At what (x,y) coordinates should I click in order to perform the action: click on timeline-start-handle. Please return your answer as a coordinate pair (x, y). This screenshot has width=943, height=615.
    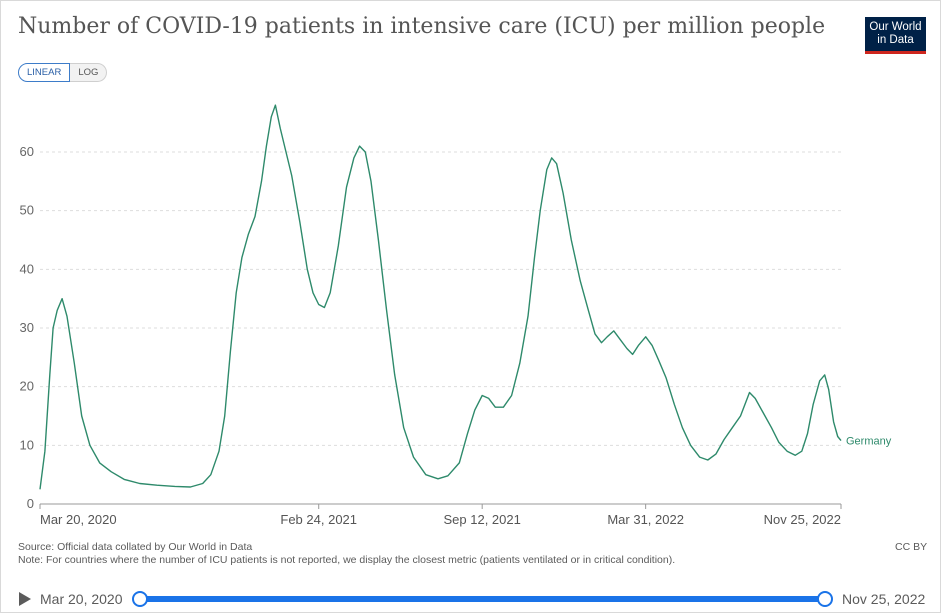
    Looking at the image, I should click on (140, 599).